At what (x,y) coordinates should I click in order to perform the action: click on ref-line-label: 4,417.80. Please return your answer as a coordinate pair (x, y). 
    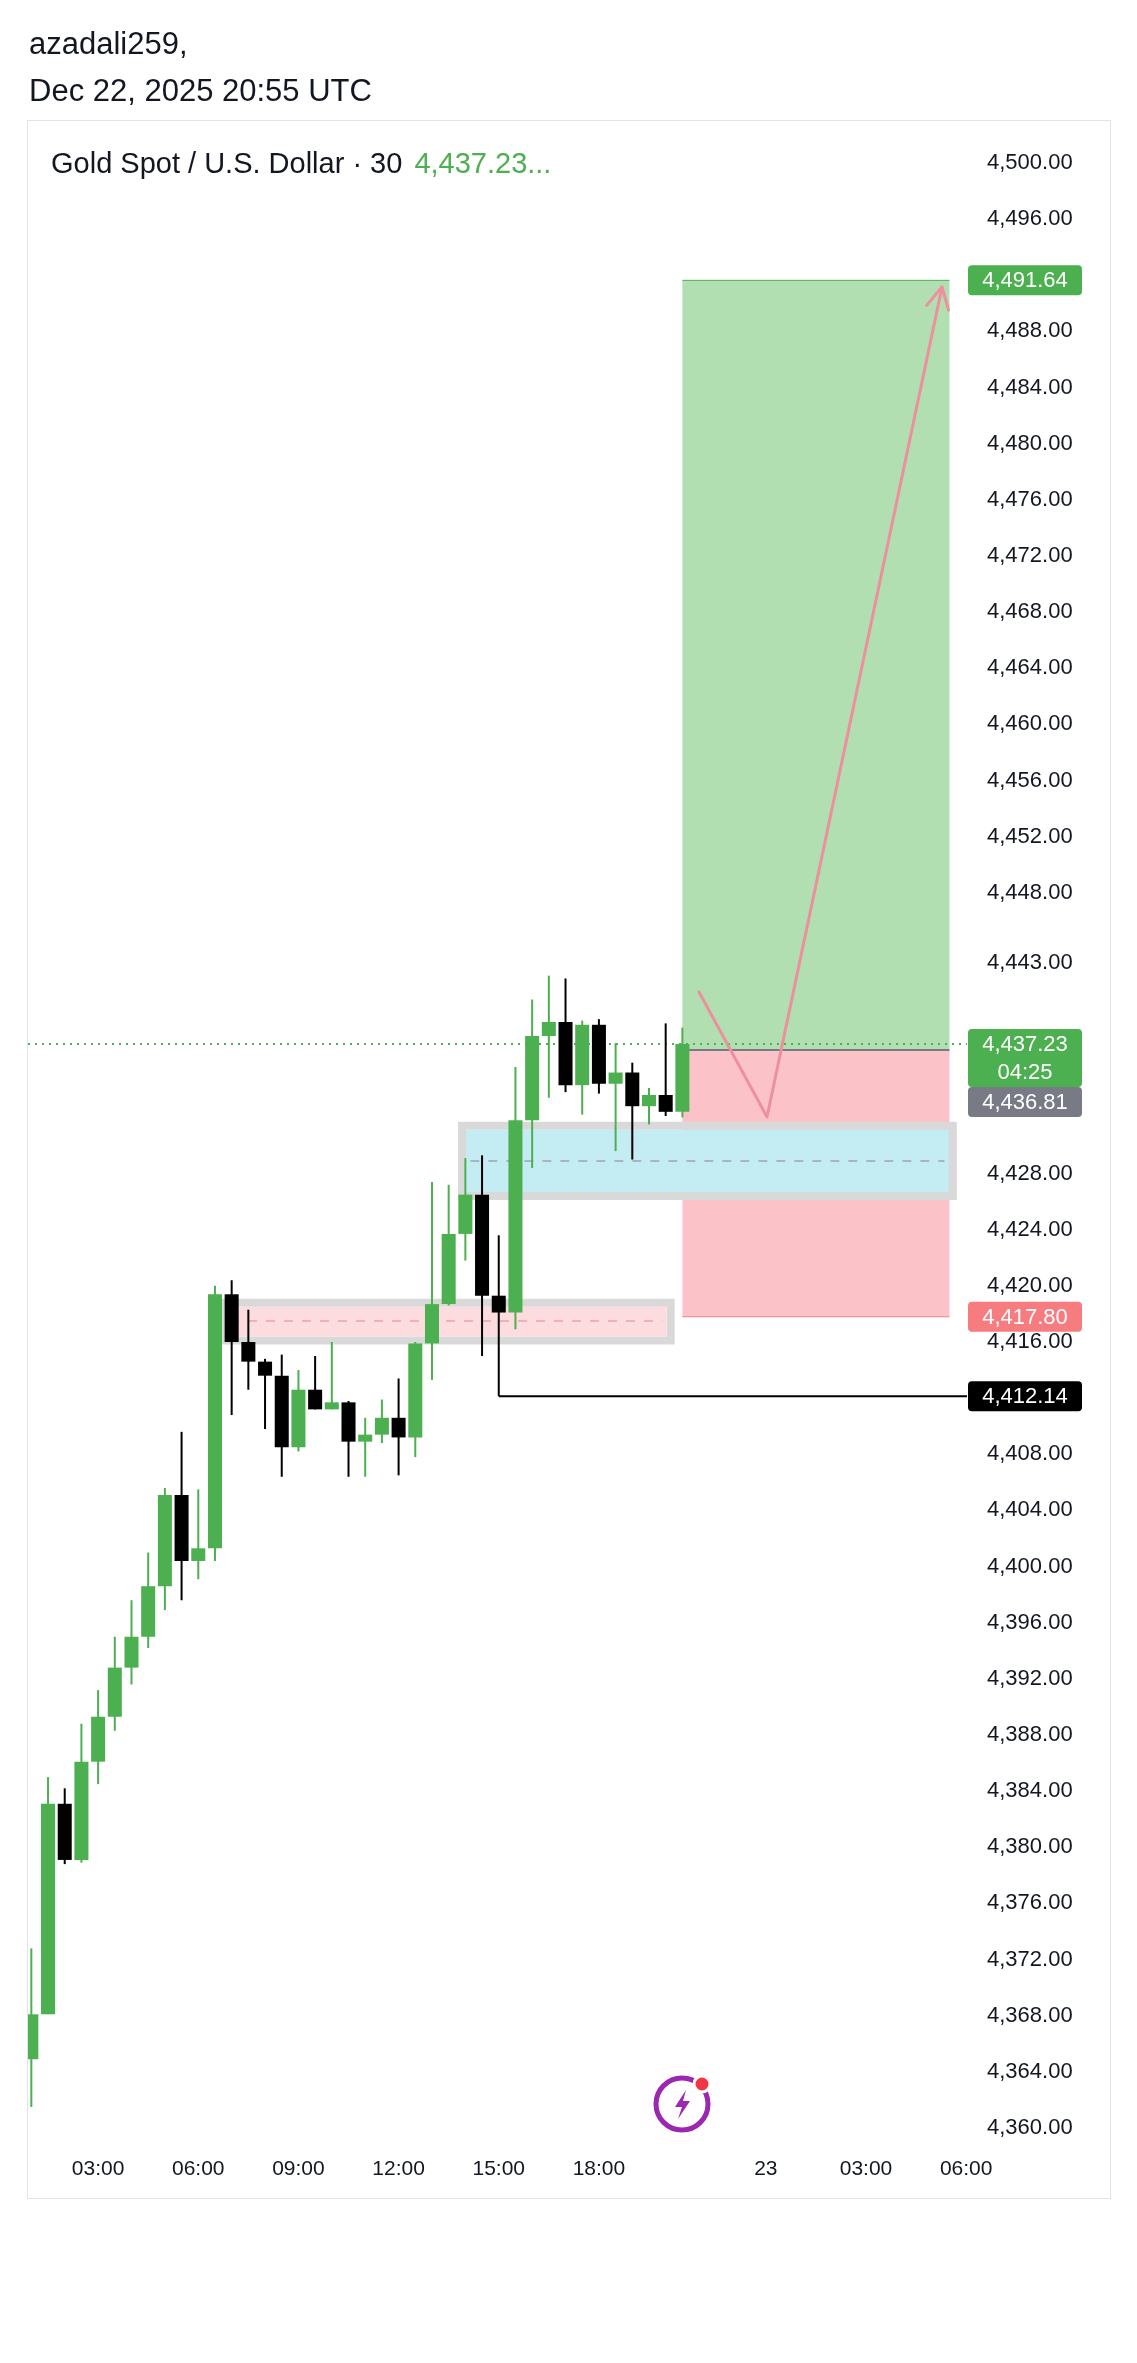
    Looking at the image, I should click on (1025, 1316).